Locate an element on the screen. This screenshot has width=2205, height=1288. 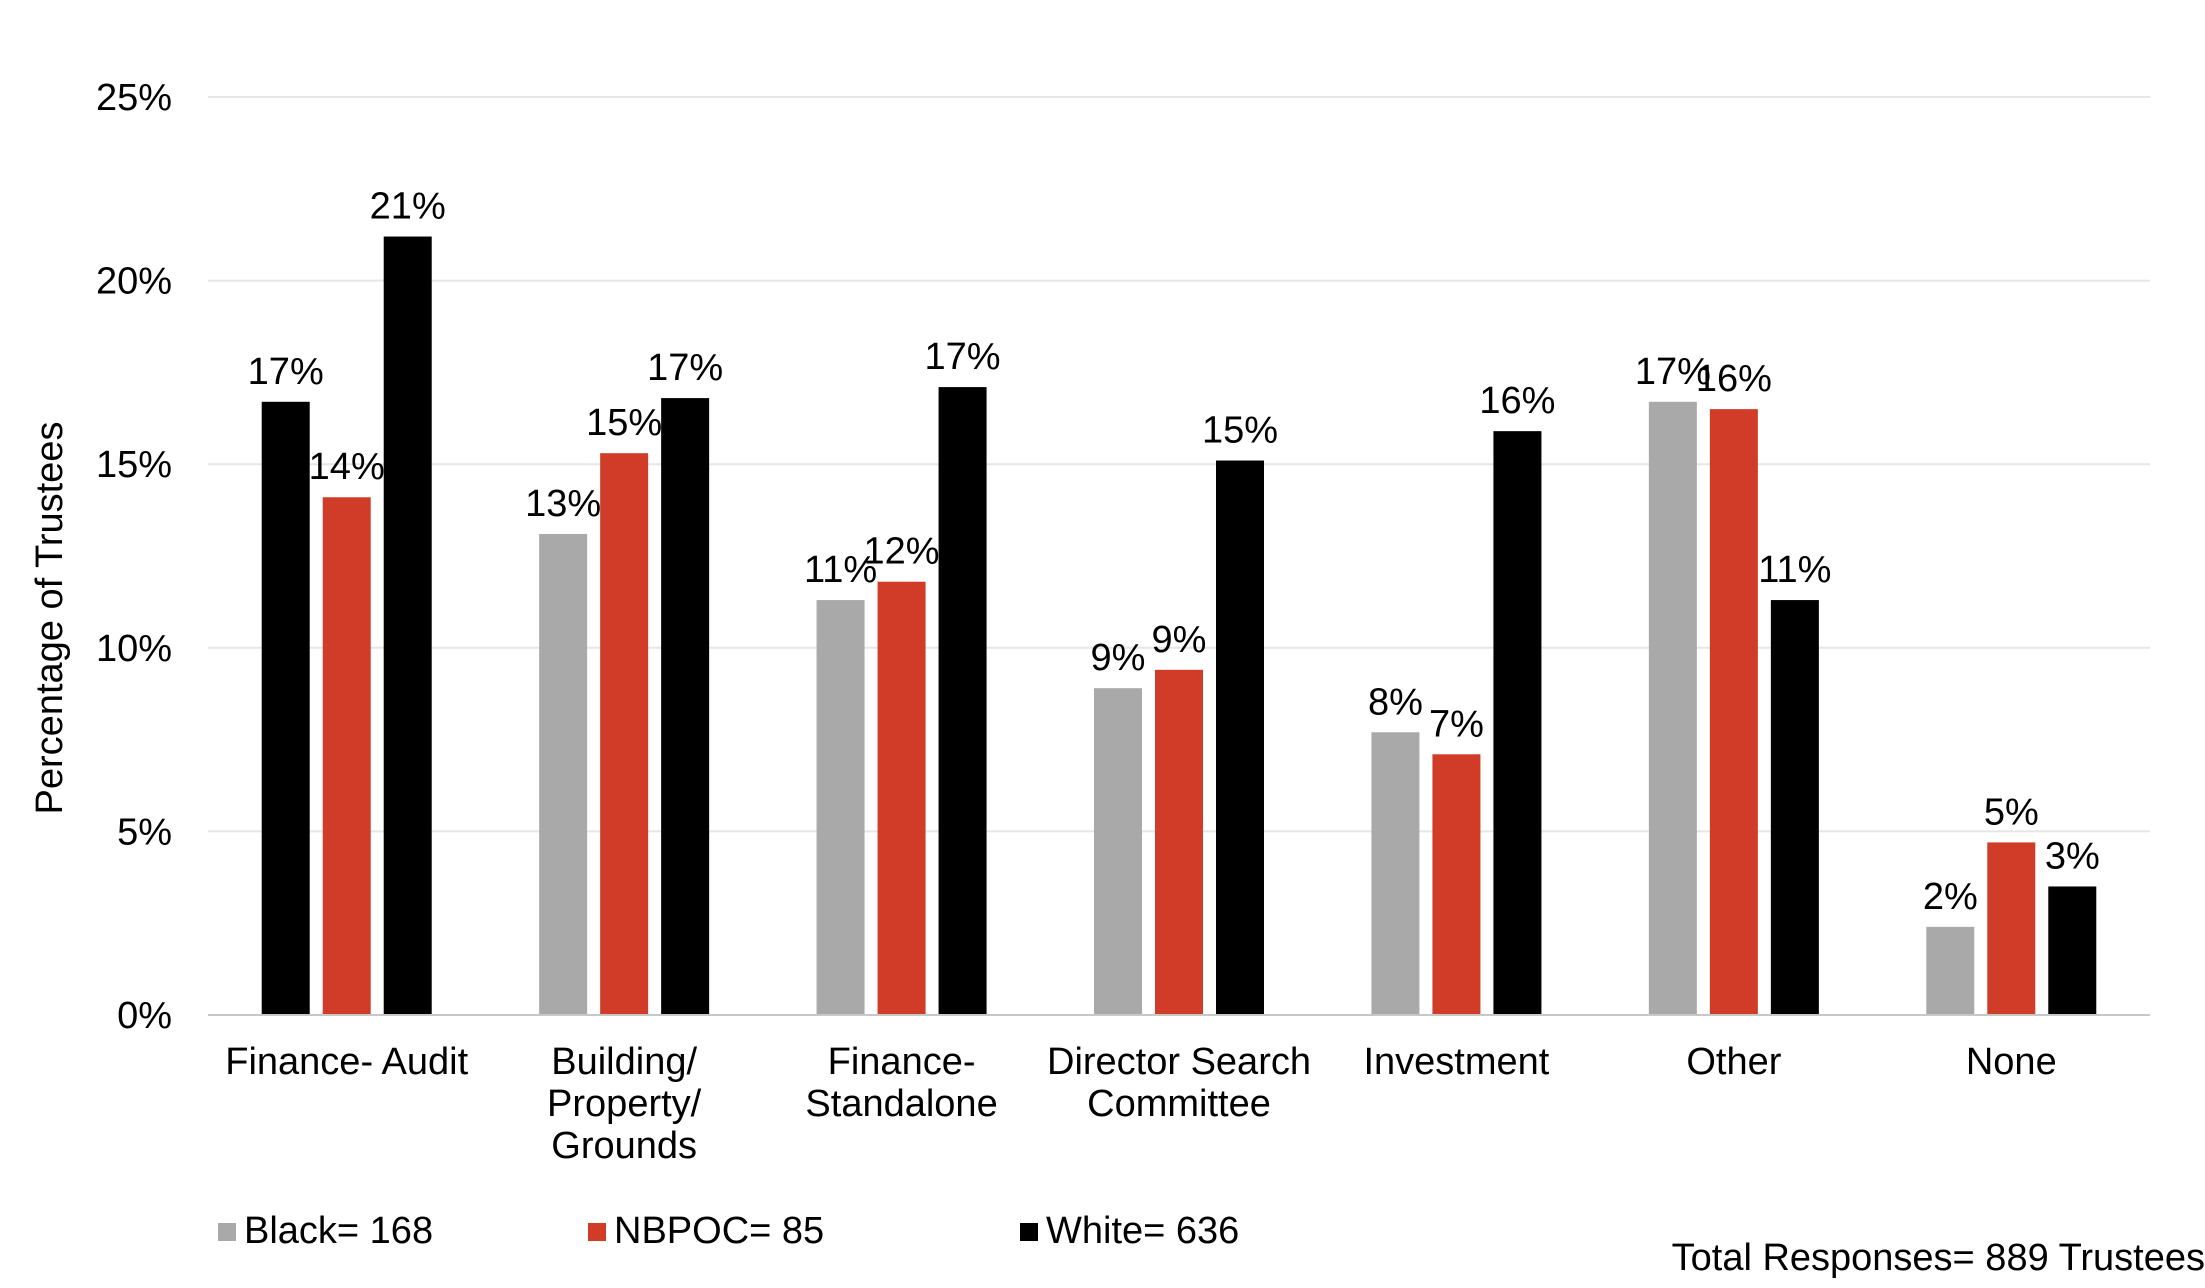
legend: Black= 168 NBPOC= 85 White= 636 is located at coordinates (754, 1231).